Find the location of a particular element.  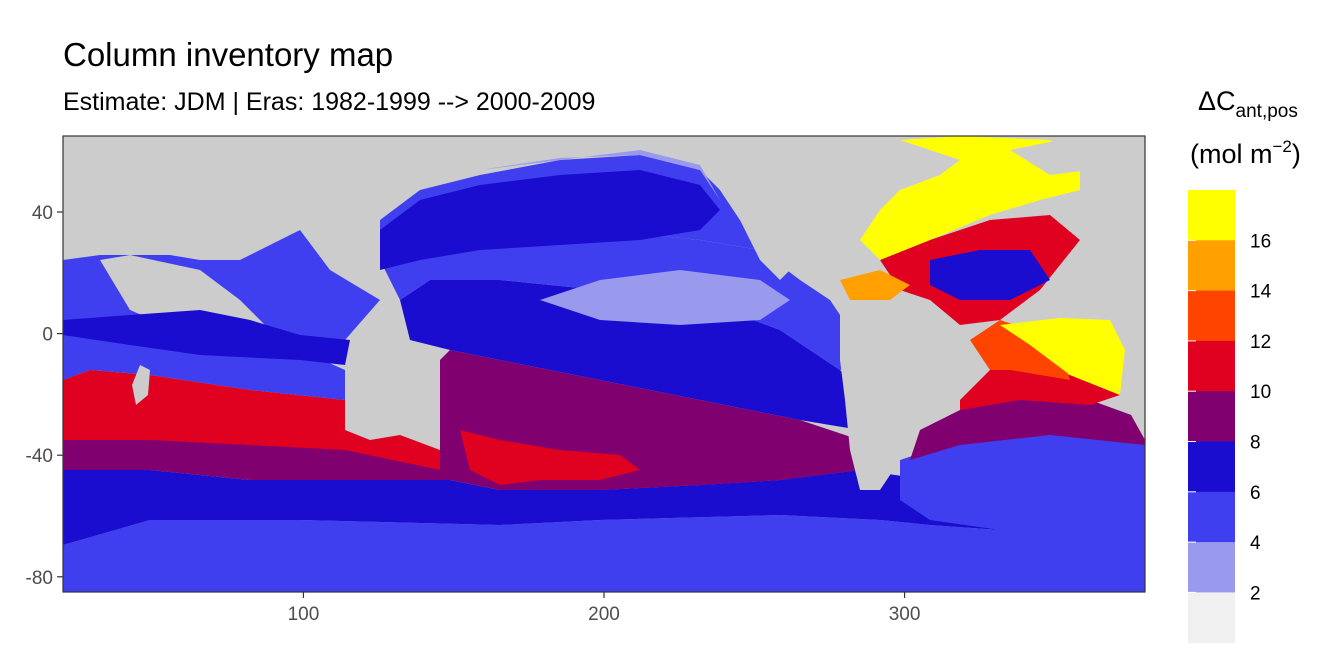

region-north-atlantic-dark is located at coordinates (990, 275).